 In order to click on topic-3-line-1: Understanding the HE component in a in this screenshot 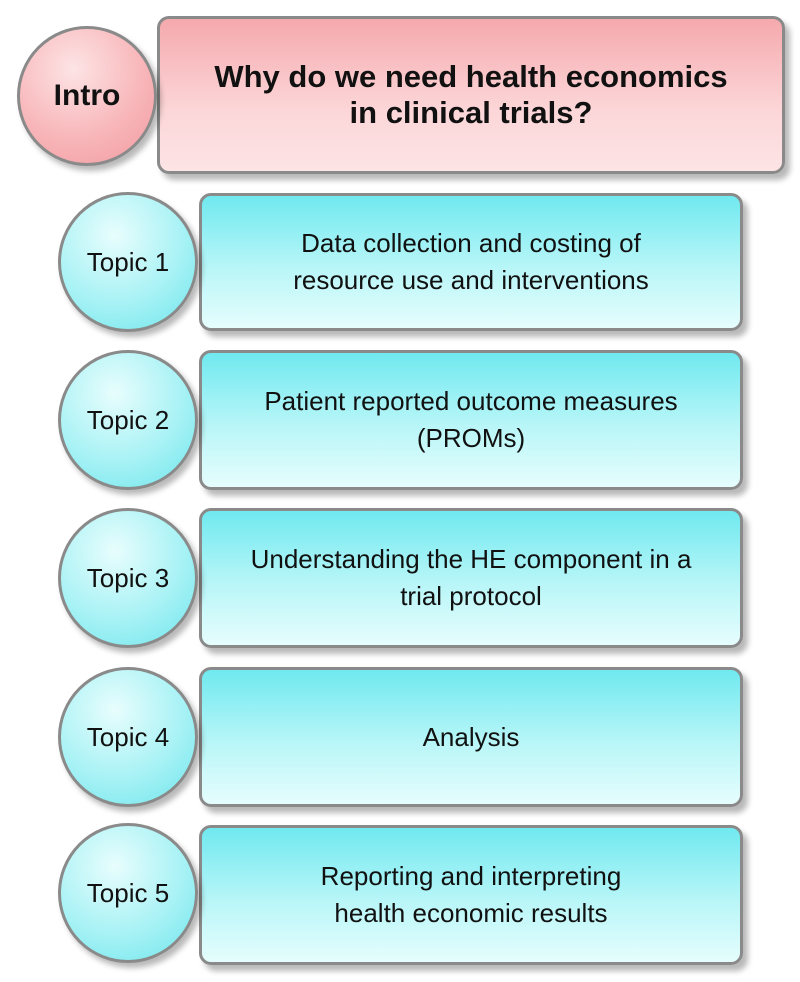, I will do `click(471, 559)`.